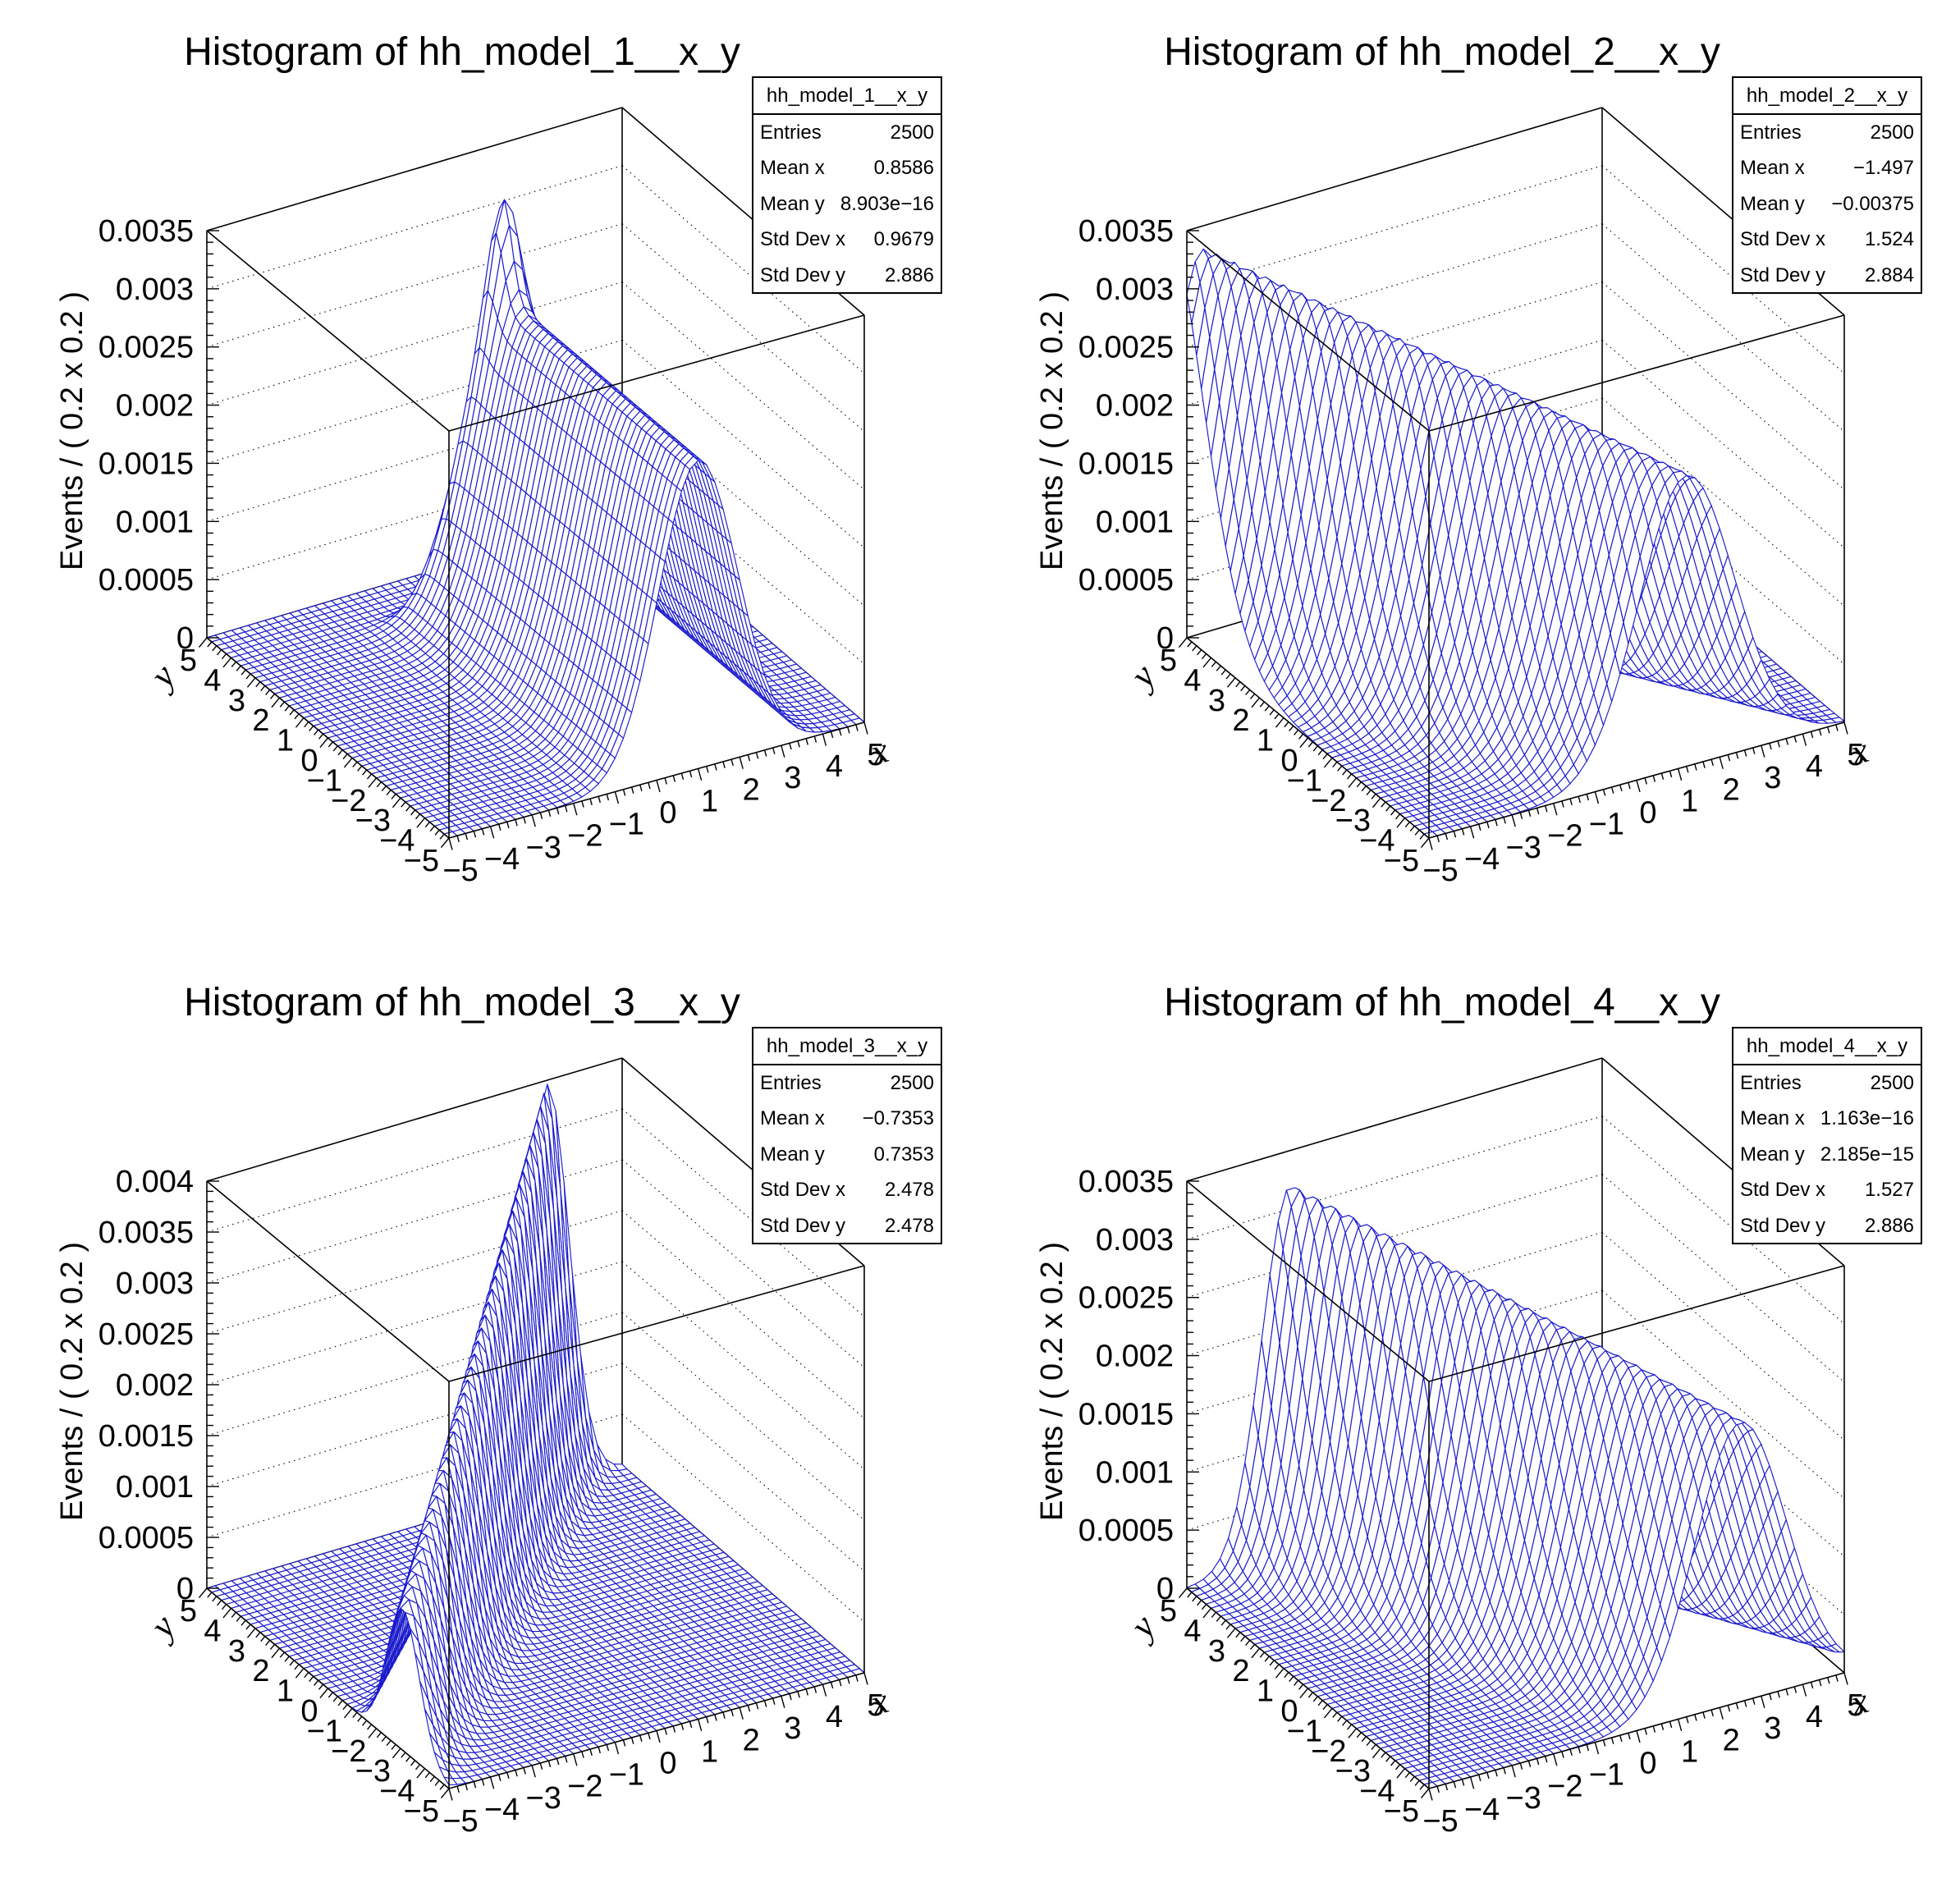 This screenshot has height=1901, width=1960. Describe the element at coordinates (1814, 766) in the screenshot. I see `x-axis-label: 4` at that location.